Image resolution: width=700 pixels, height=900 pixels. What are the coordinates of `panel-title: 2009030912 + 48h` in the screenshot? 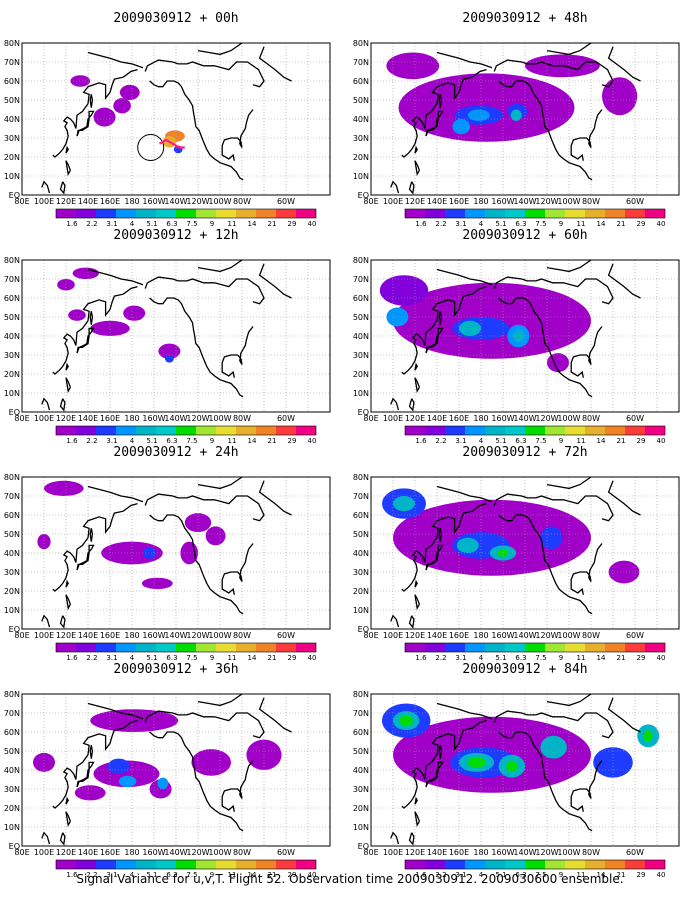 It's located at (524, 18).